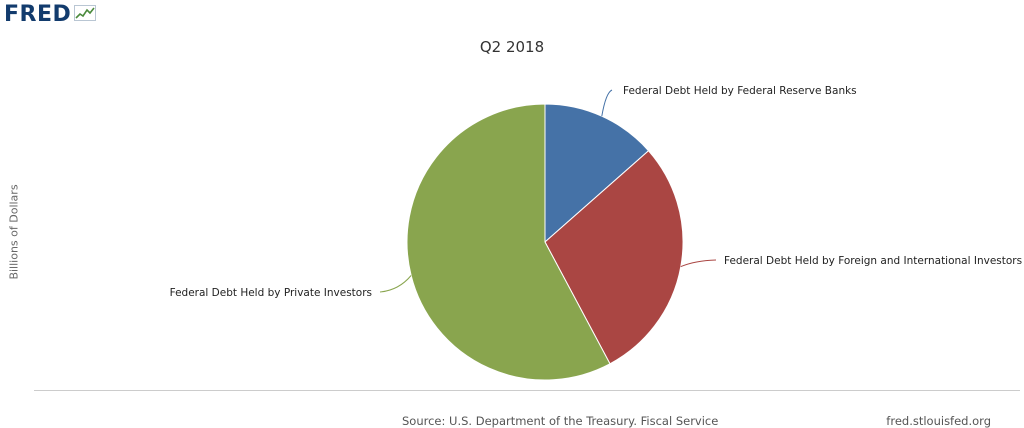  I want to click on fred-logo: FRED, so click(50, 14).